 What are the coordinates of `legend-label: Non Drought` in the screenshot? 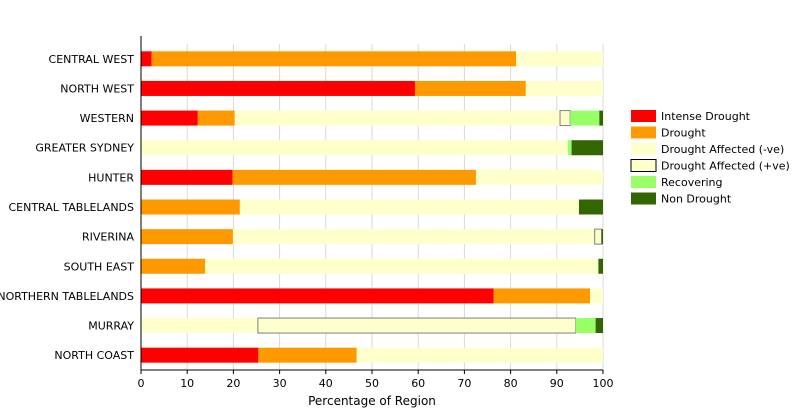 It's located at (696, 199).